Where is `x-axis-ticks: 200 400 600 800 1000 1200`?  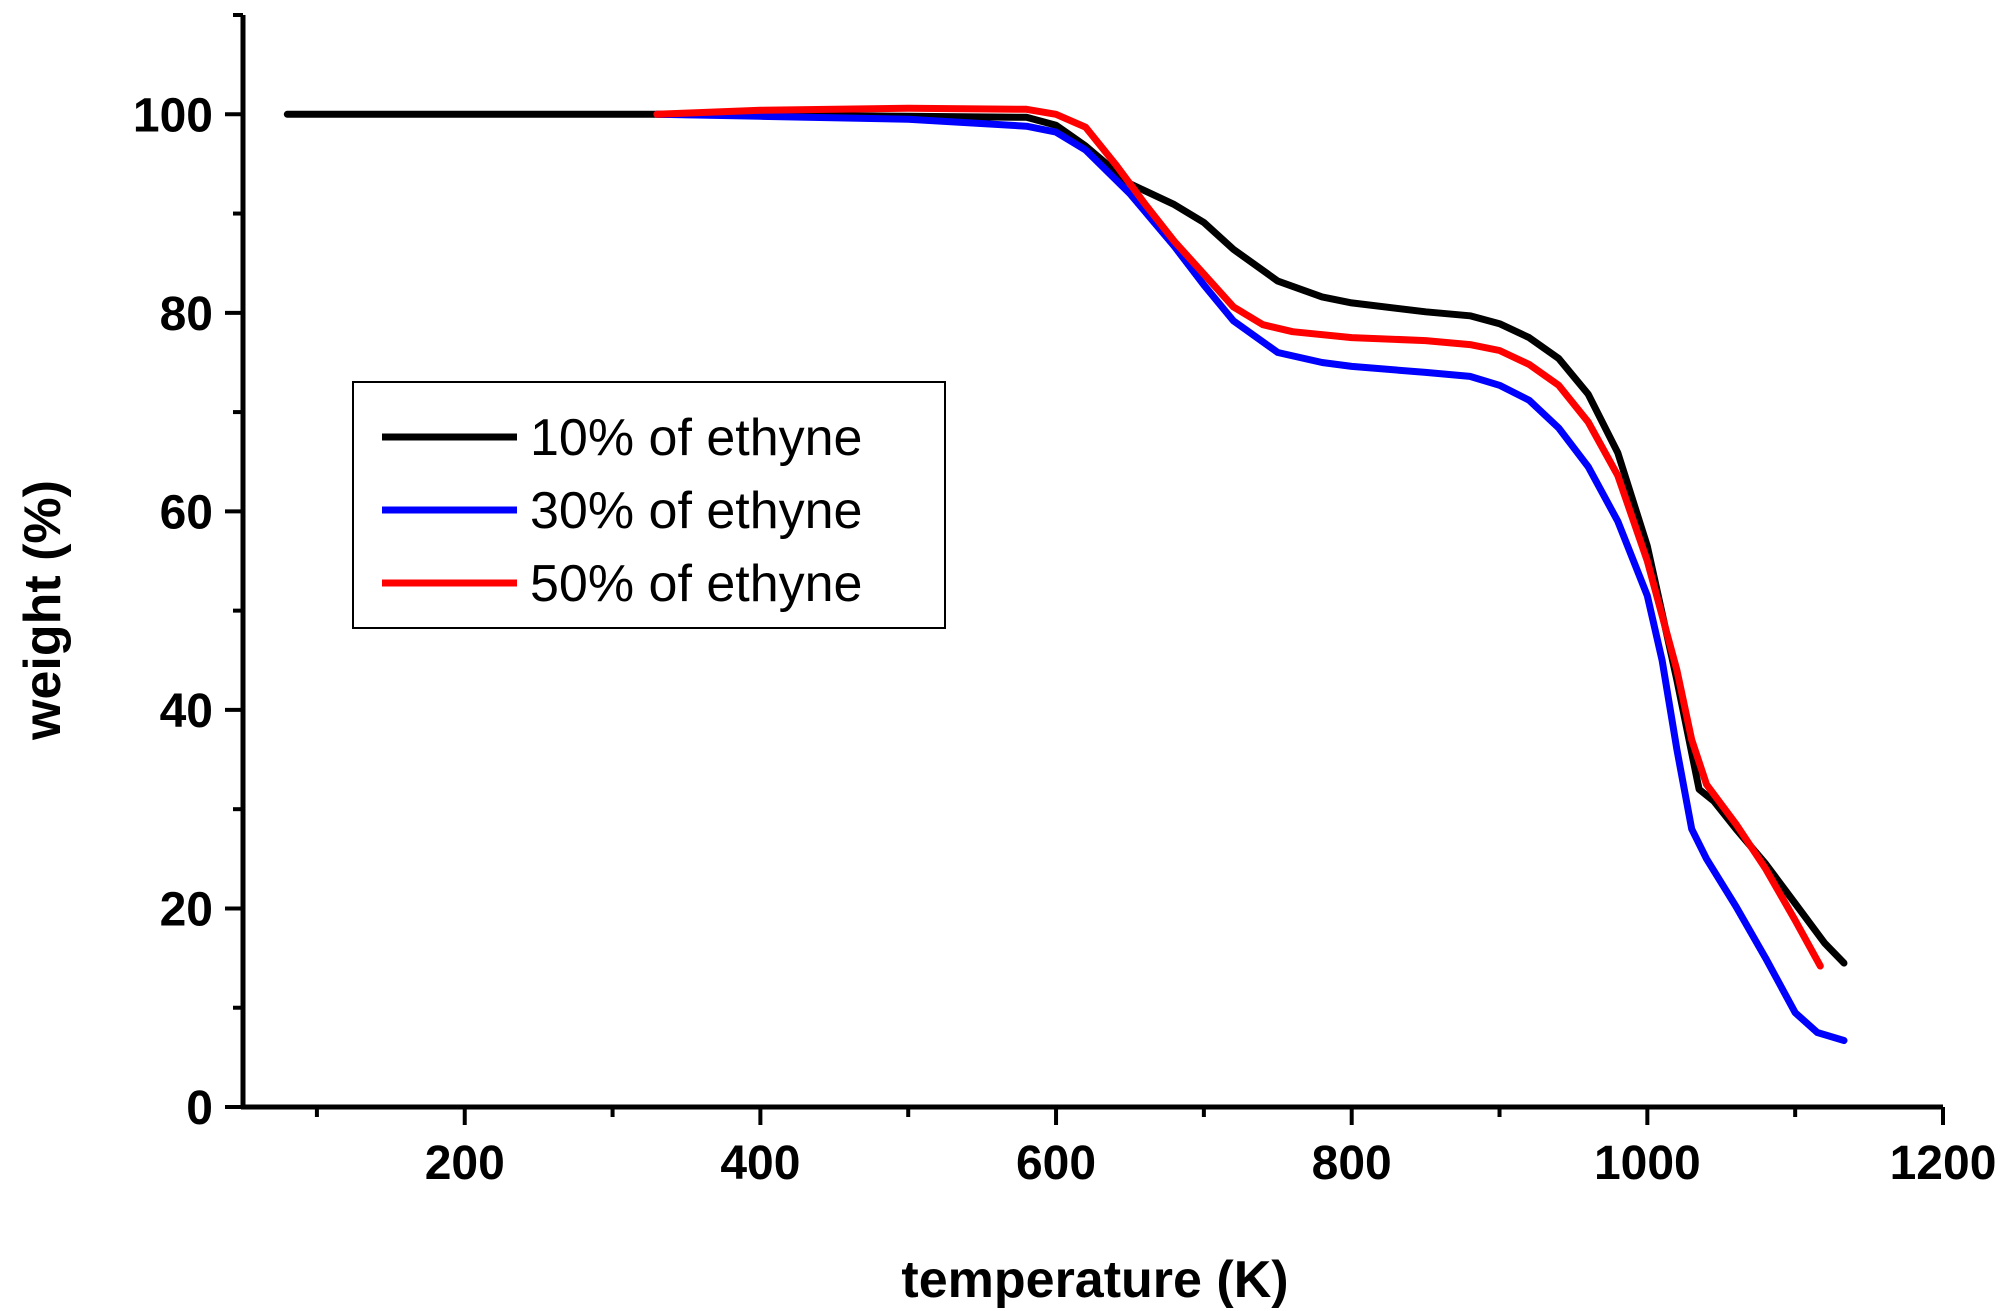
x-axis-ticks: 200 400 600 800 1000 1200 is located at coordinates (1155, 1148).